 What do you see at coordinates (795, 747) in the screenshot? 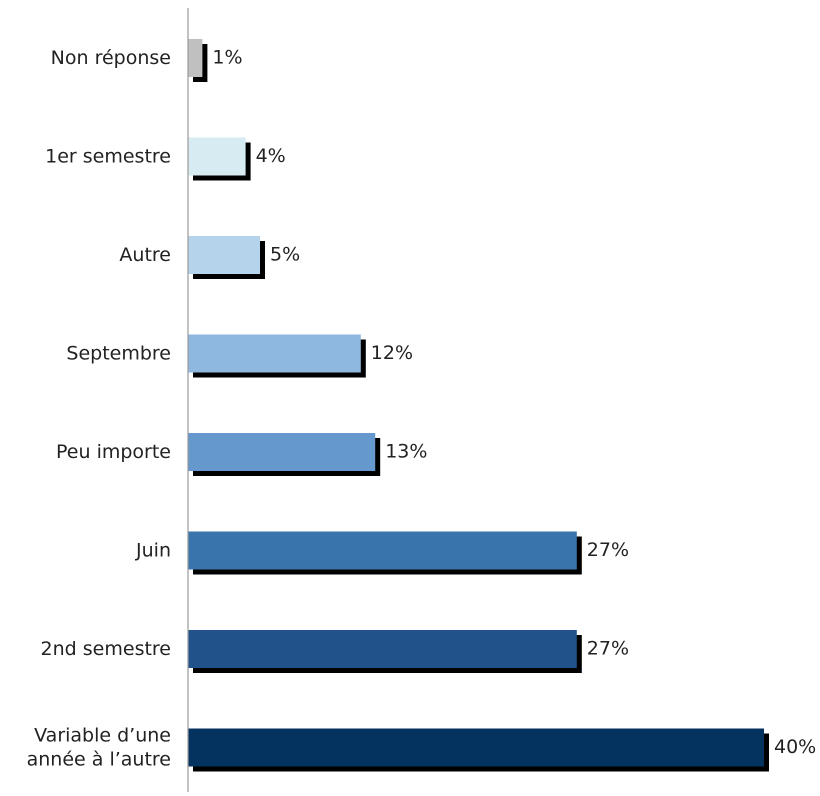
I see `value-label: 40%` at bounding box center [795, 747].